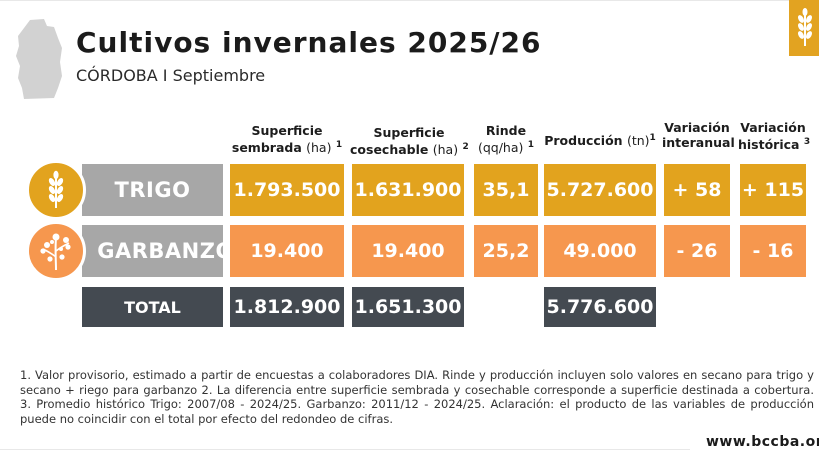 This screenshot has height=460, width=819. I want to click on header-rinde: Rinde (qq/ha) 1, so click(506, 139).